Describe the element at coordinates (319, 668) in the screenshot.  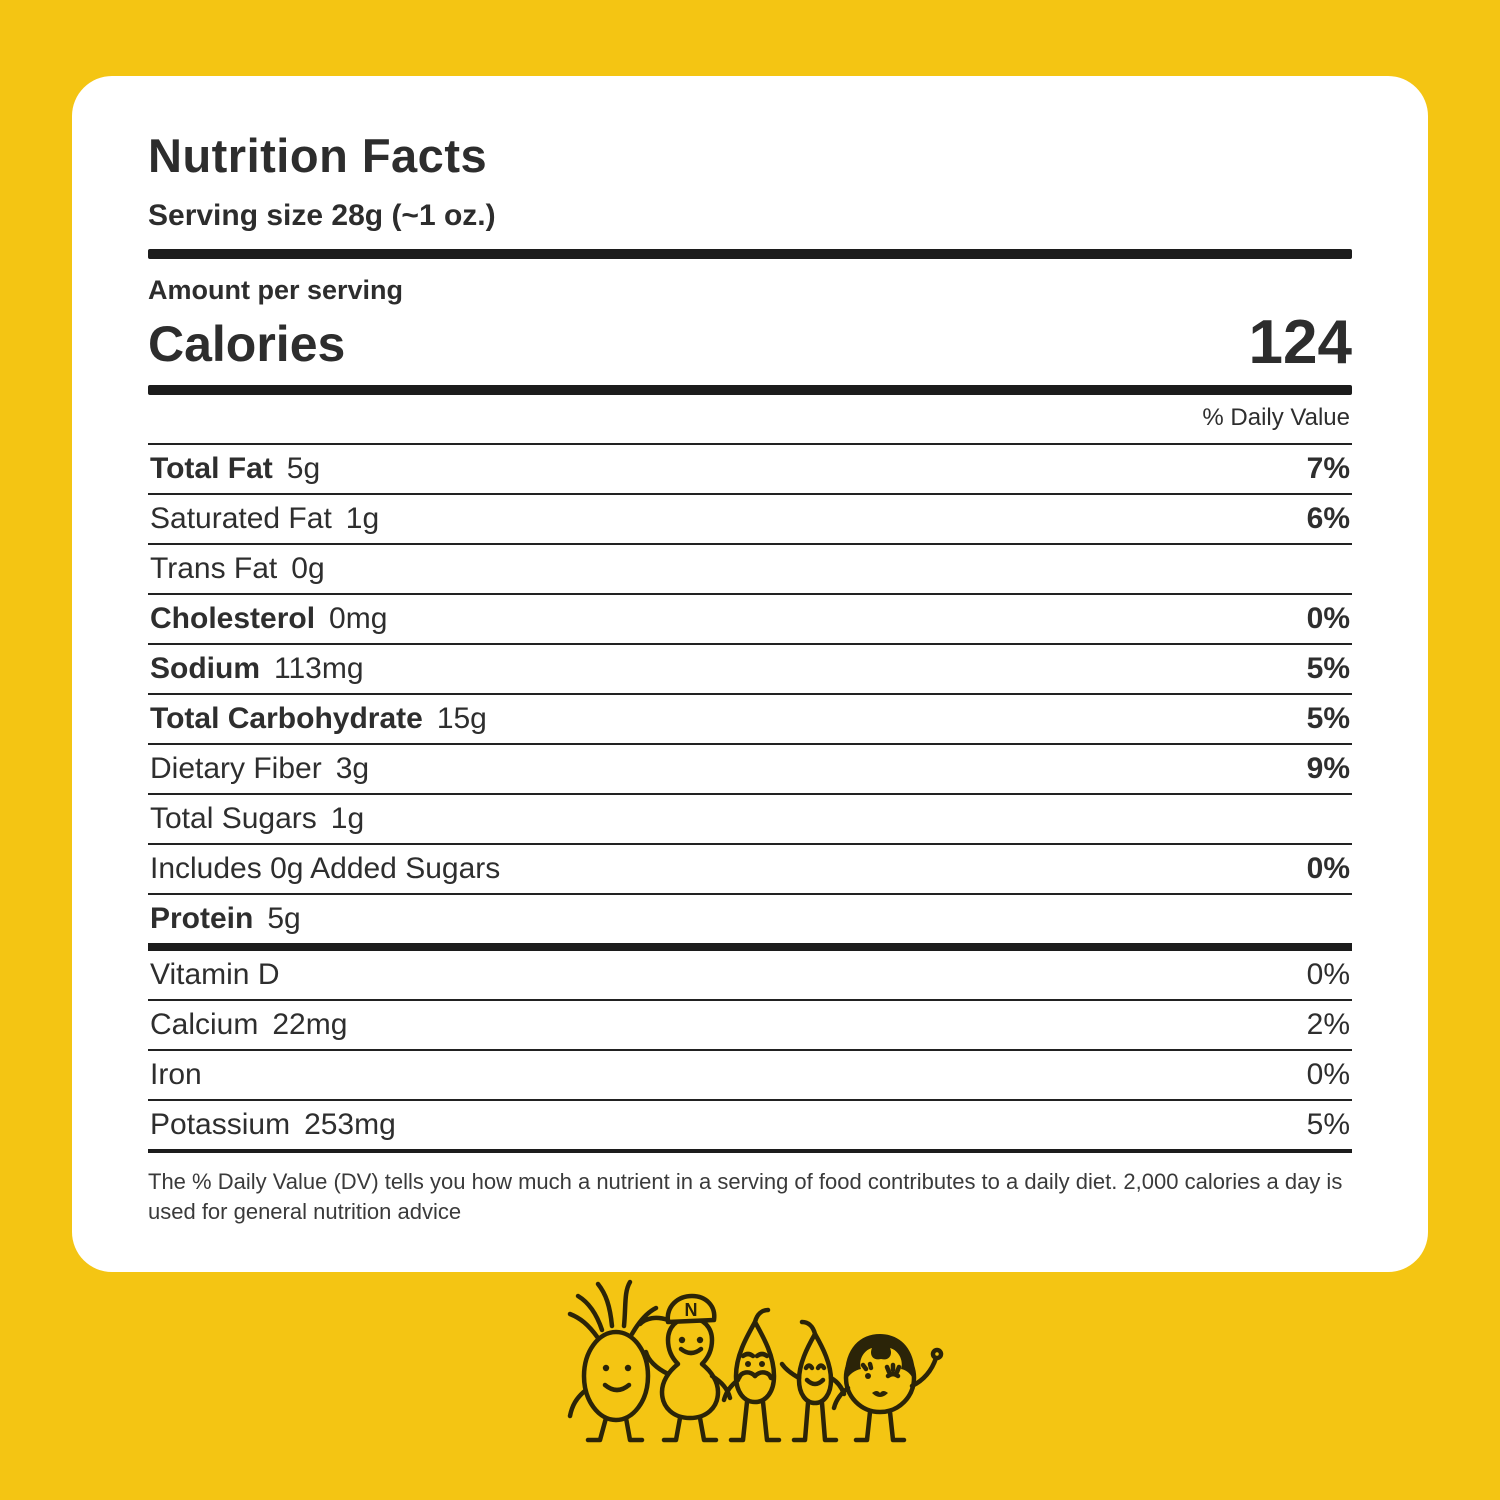
I see `nutrient-amount: 113mg` at that location.